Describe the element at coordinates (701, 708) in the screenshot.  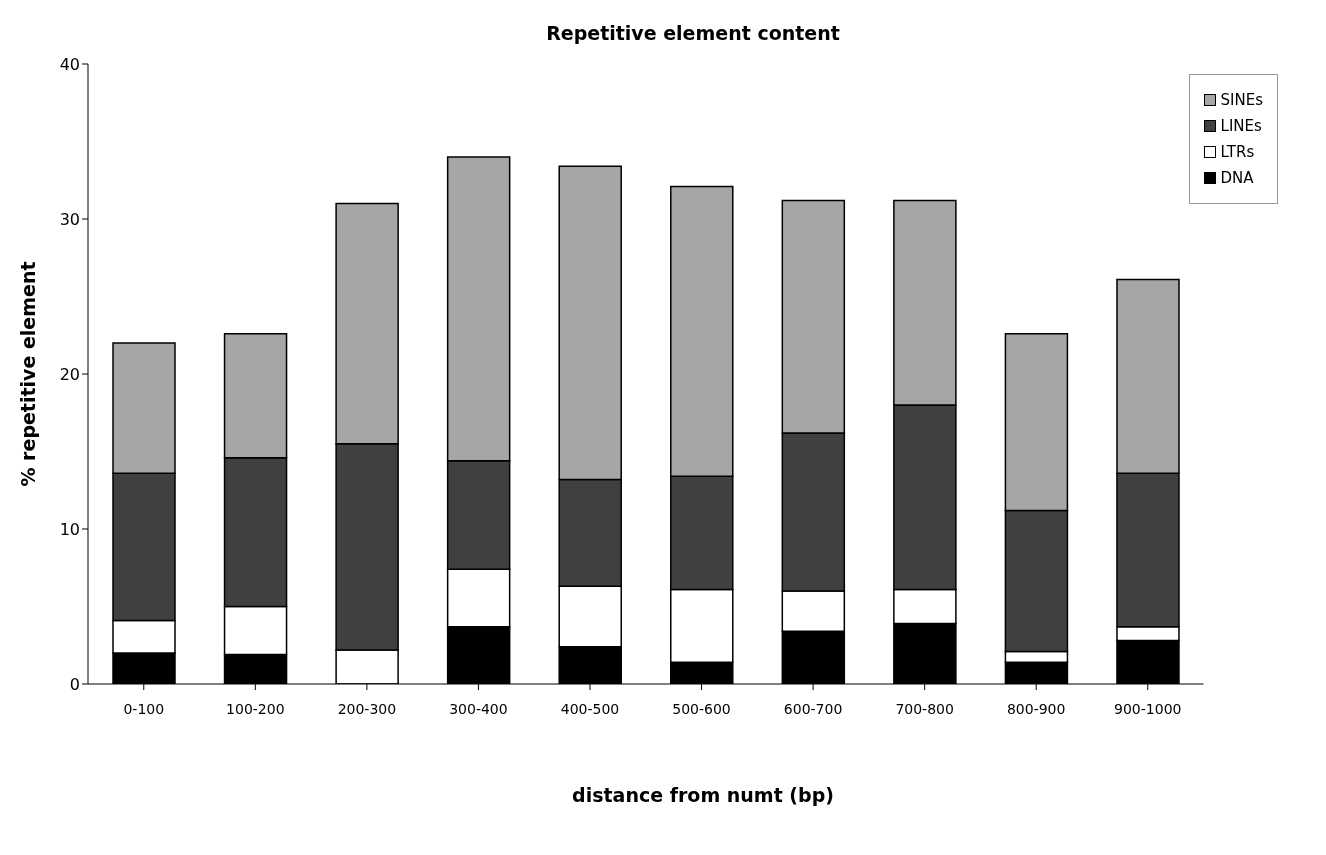
I see `x-tick-label: 500-600` at that location.